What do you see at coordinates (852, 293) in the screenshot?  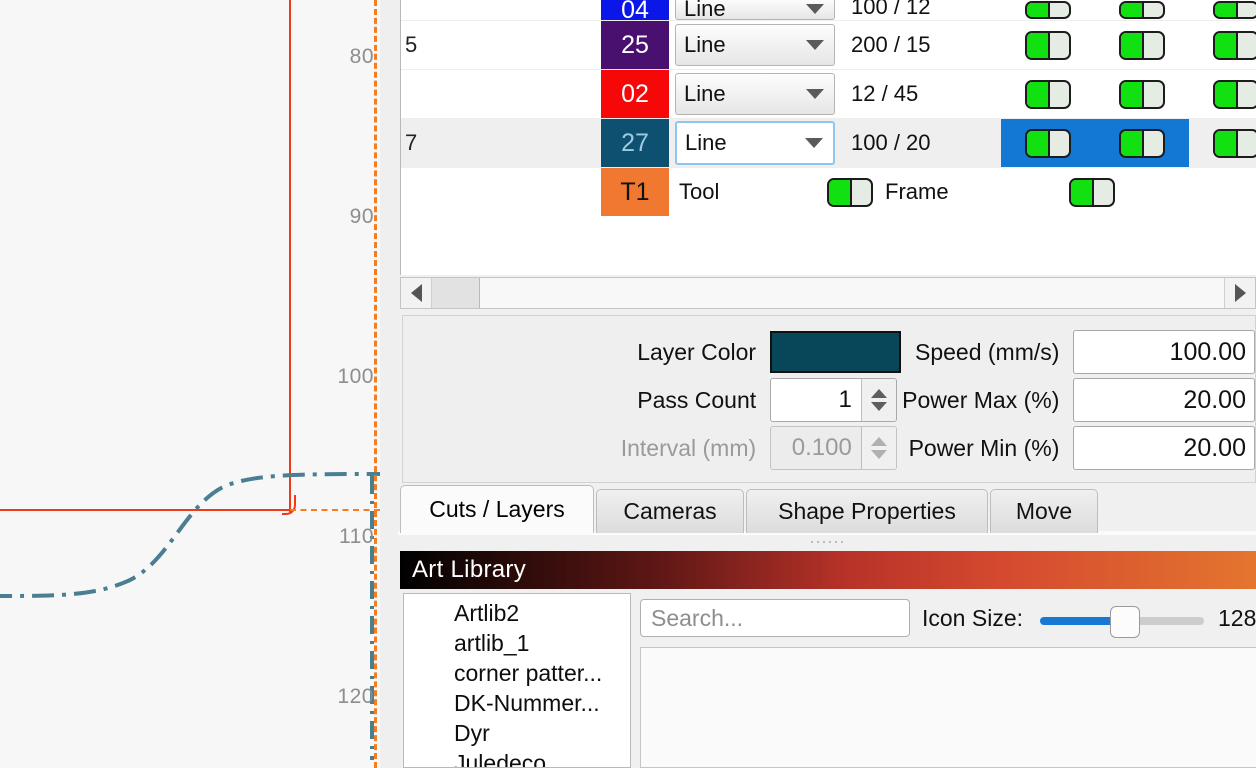 I see `scrollbar-track` at bounding box center [852, 293].